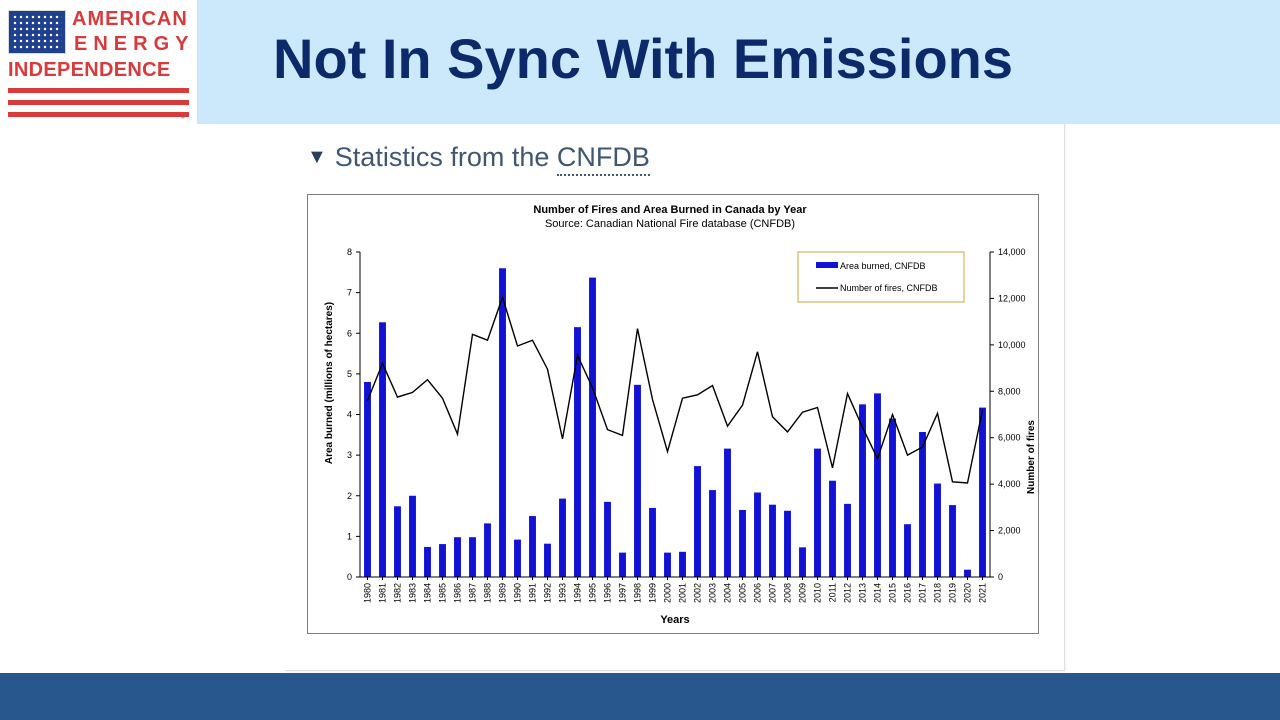 This screenshot has width=1280, height=720. I want to click on x-tick-label: 2000, so click(668, 593).